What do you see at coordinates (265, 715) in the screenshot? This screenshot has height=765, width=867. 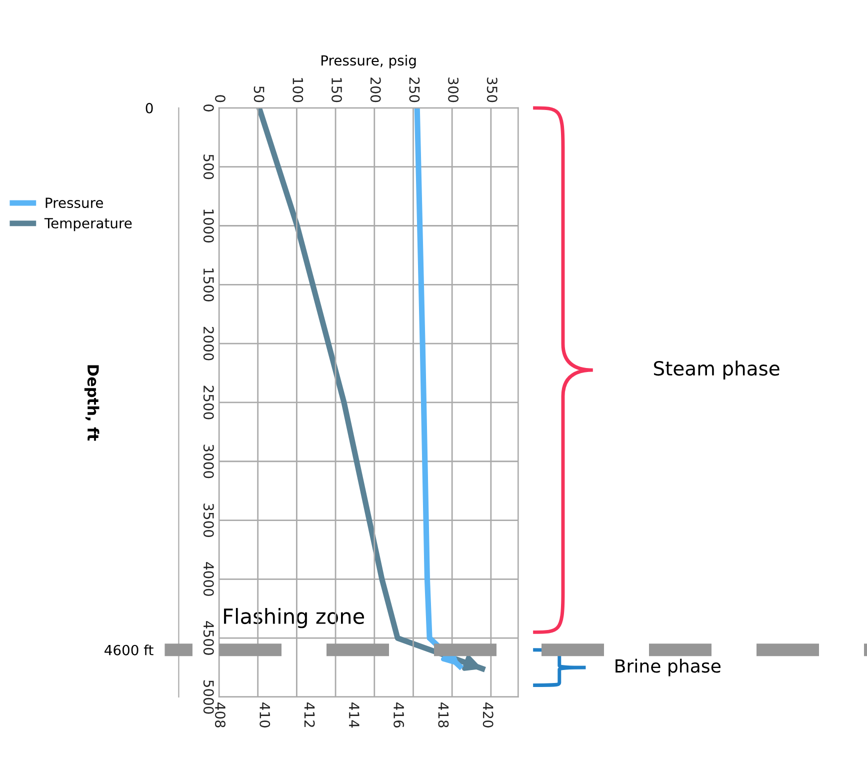 I see `x-tick-label: 410` at bounding box center [265, 715].